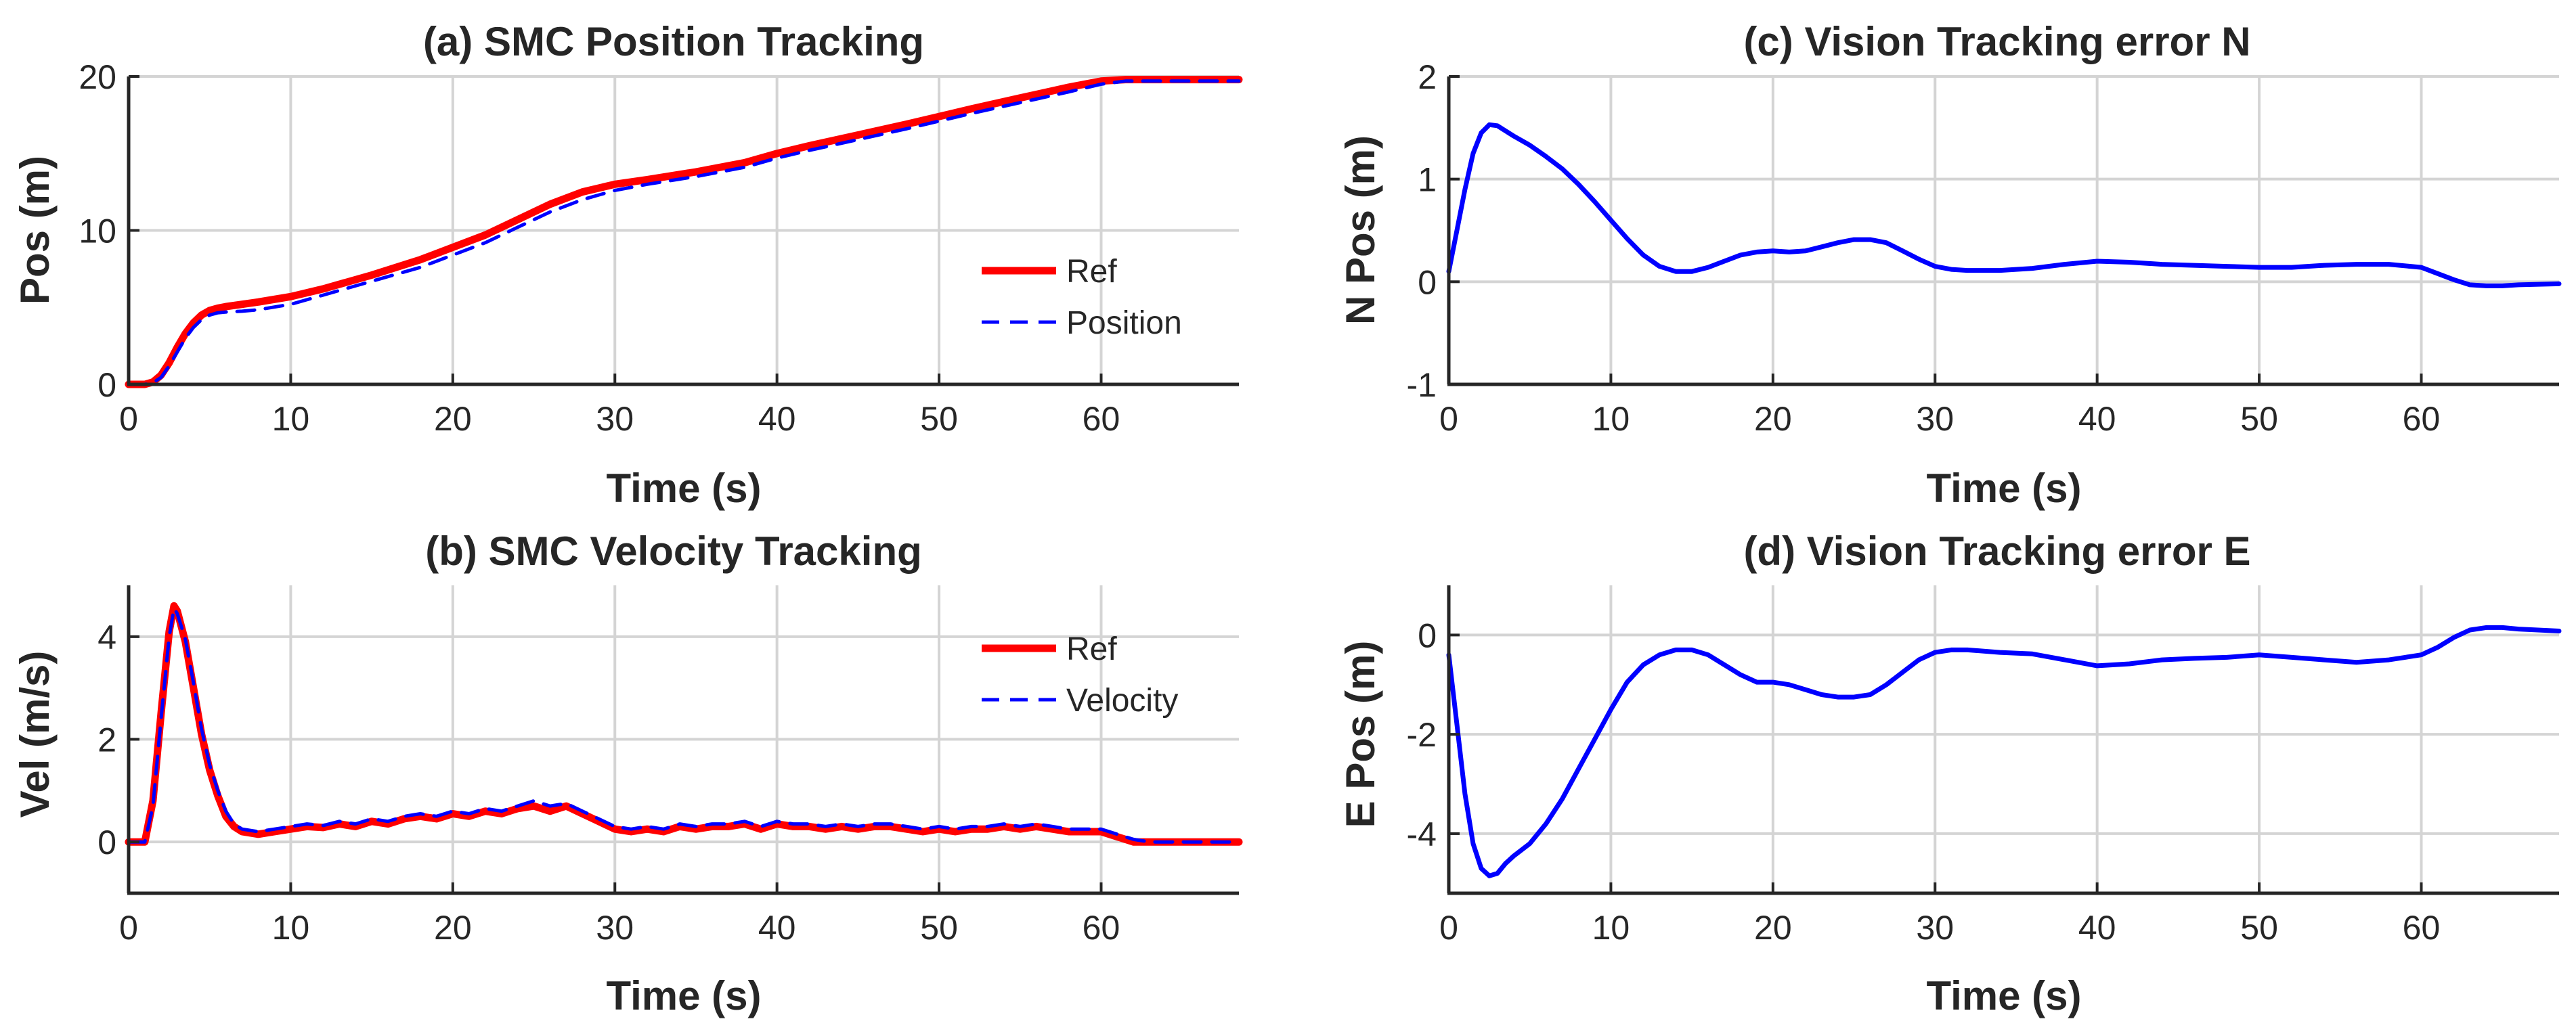 Image resolution: width=2576 pixels, height=1034 pixels. I want to click on x-tick-label-a-2: 20, so click(453, 419).